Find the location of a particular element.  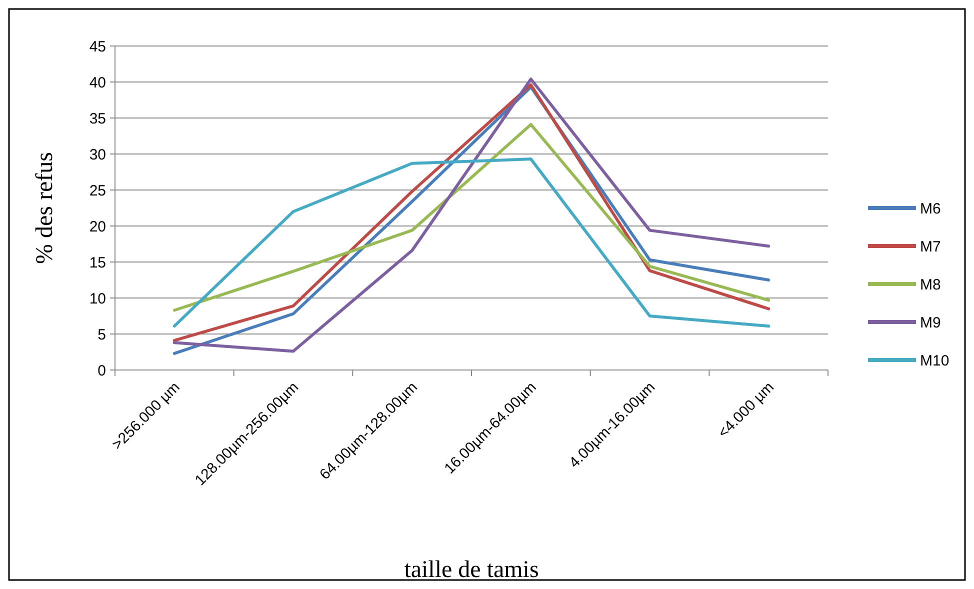

legend-label: M8 is located at coordinates (930, 285).